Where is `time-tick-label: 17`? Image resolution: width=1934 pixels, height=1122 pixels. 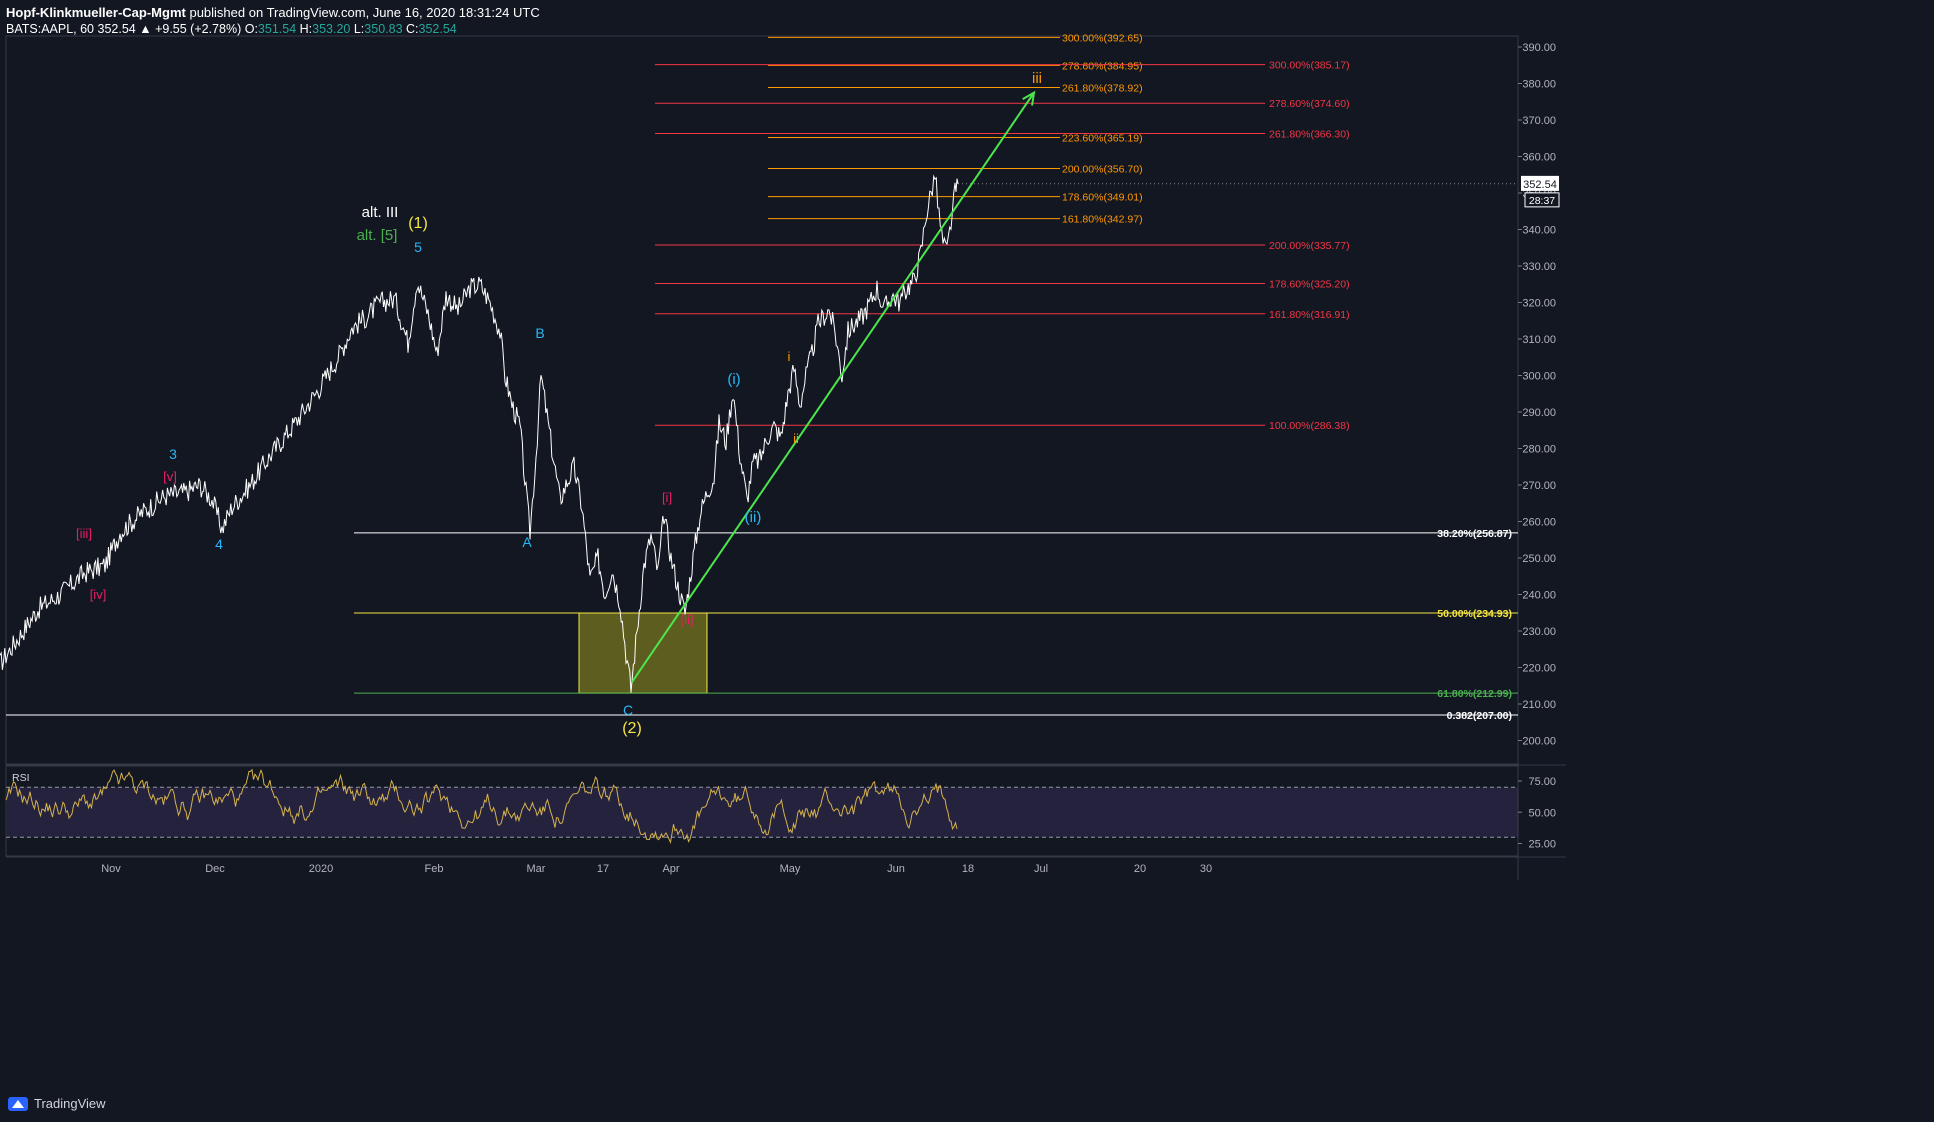
time-tick-label: 17 is located at coordinates (603, 869).